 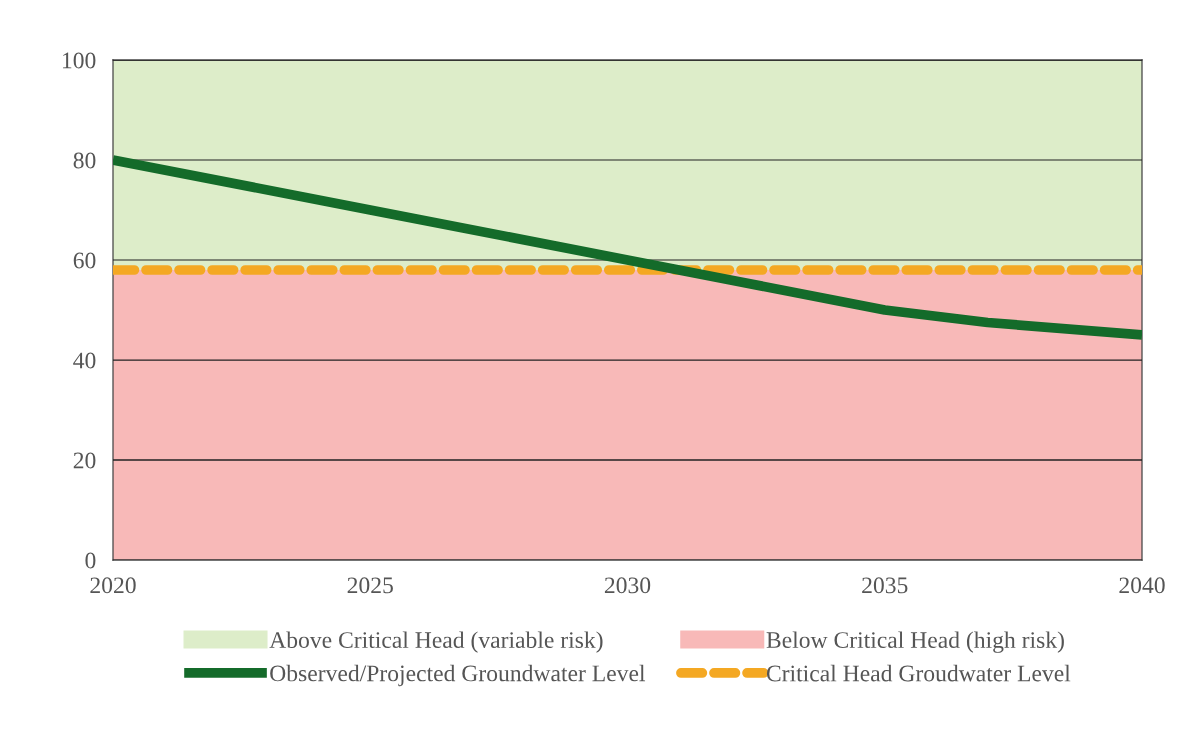 I want to click on legend-label: Critical Head Groudwater Level, so click(x=918, y=673).